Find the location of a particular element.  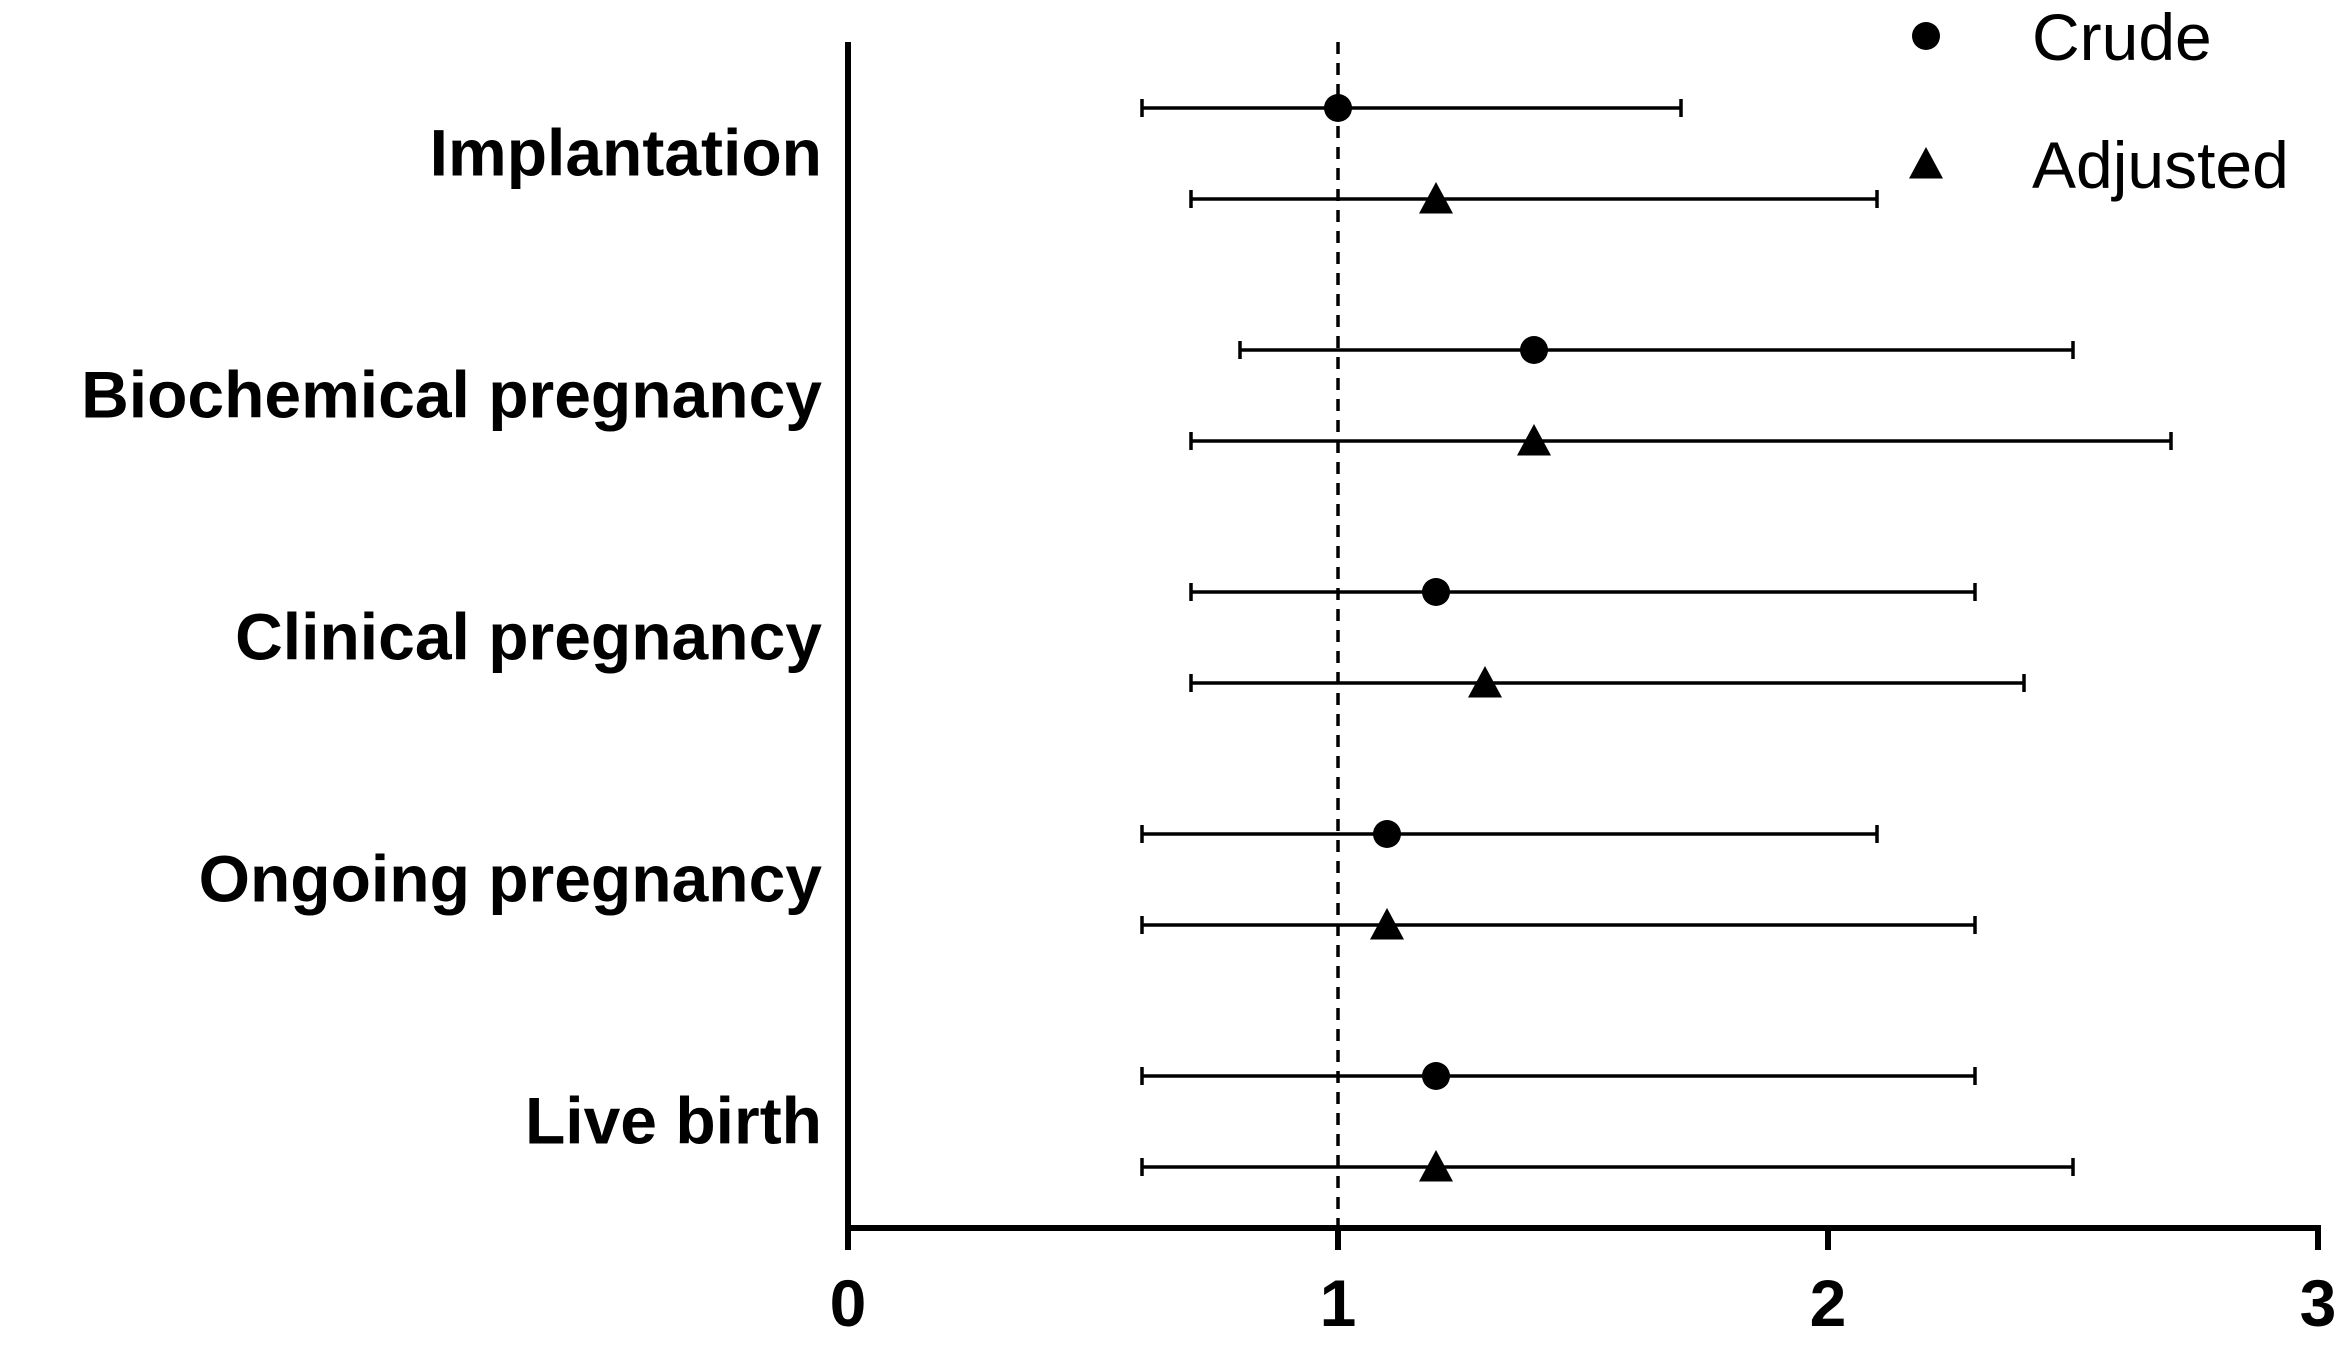

x-tick-label: 3 is located at coordinates (2318, 1303).